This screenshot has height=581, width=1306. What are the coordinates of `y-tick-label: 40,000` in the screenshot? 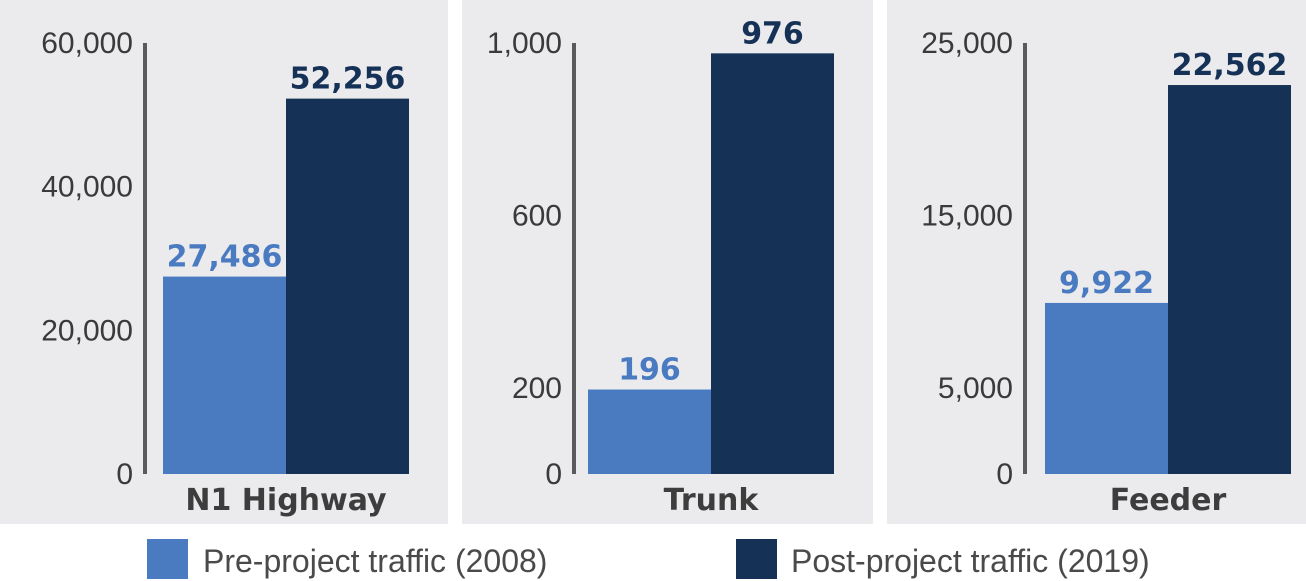 It's located at (87, 187).